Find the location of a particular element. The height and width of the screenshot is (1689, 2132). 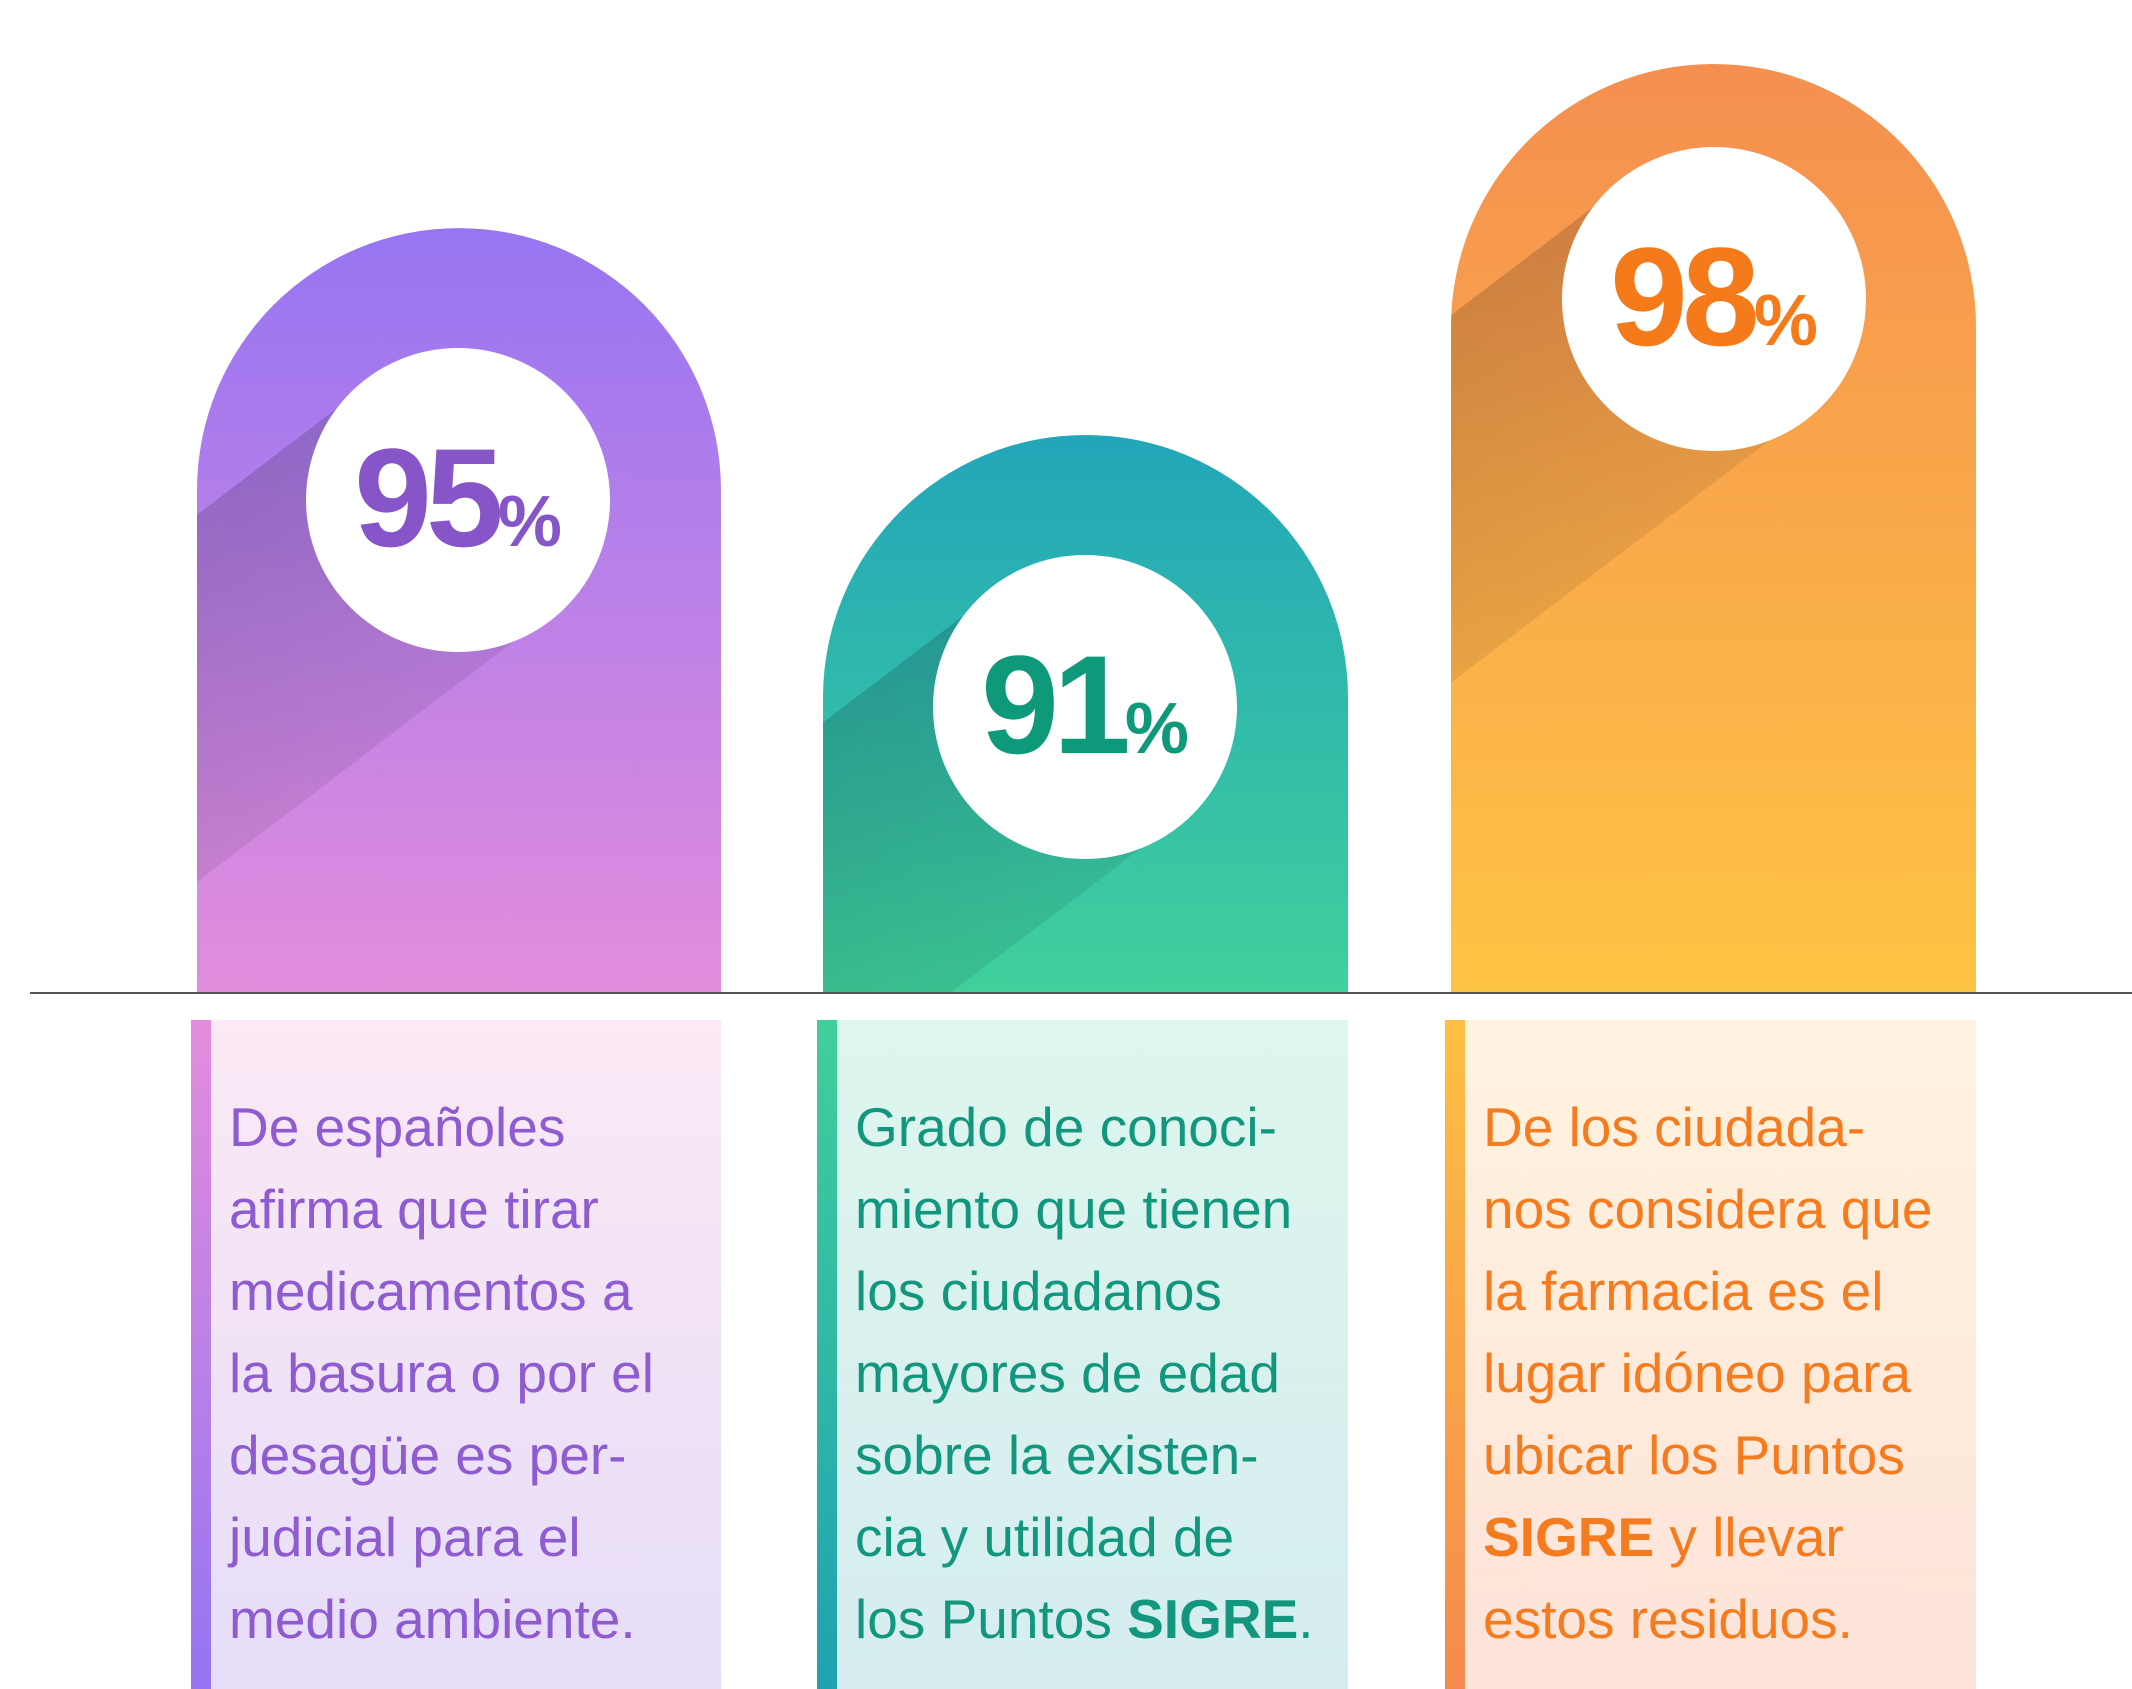

description-segment: los Puntos is located at coordinates (991, 1619).